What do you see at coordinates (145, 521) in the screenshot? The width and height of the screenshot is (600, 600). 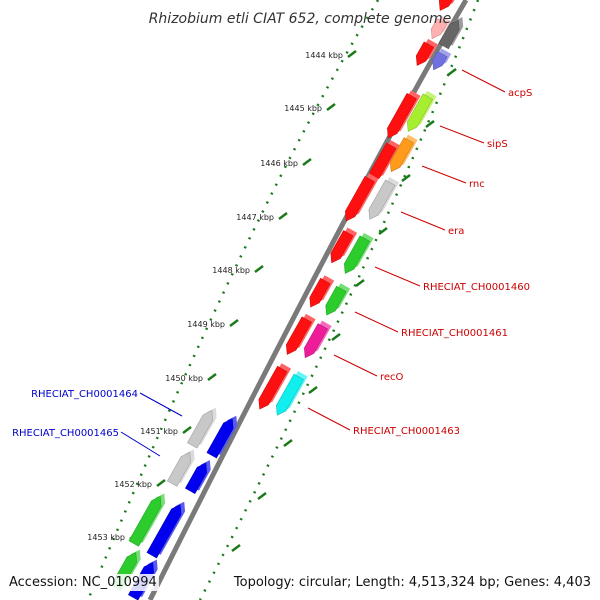 I see `unlabeled-gene-green` at bounding box center [145, 521].